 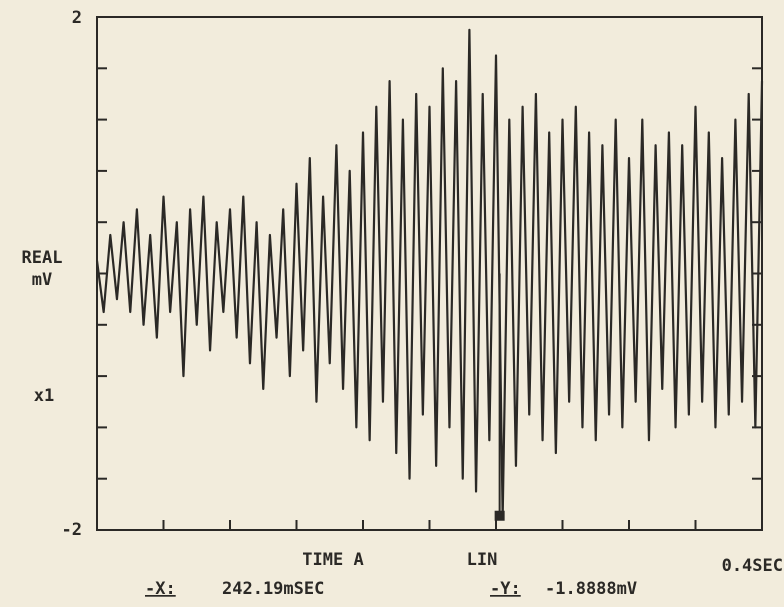 I want to click on y-label: mV, so click(x=42, y=280).